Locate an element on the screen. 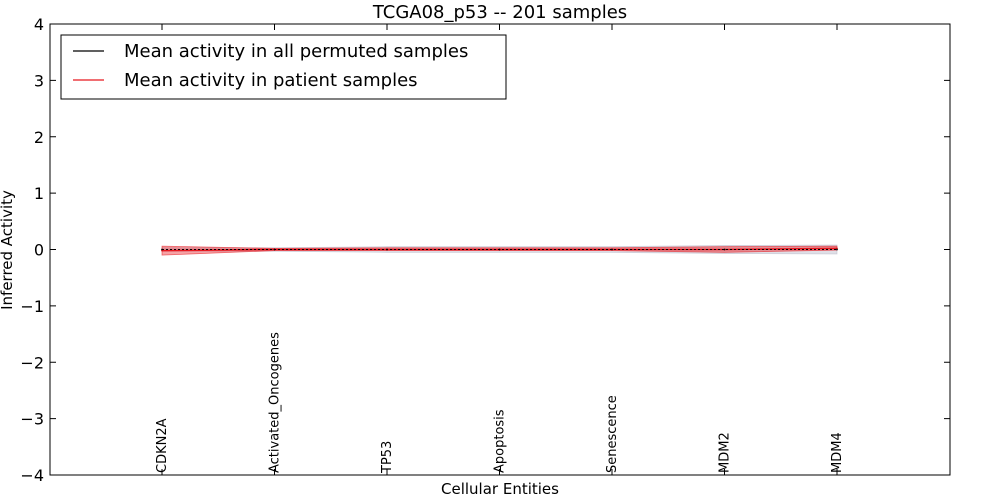 The width and height of the screenshot is (1000, 500). category-label: MDM4 is located at coordinates (837, 452).